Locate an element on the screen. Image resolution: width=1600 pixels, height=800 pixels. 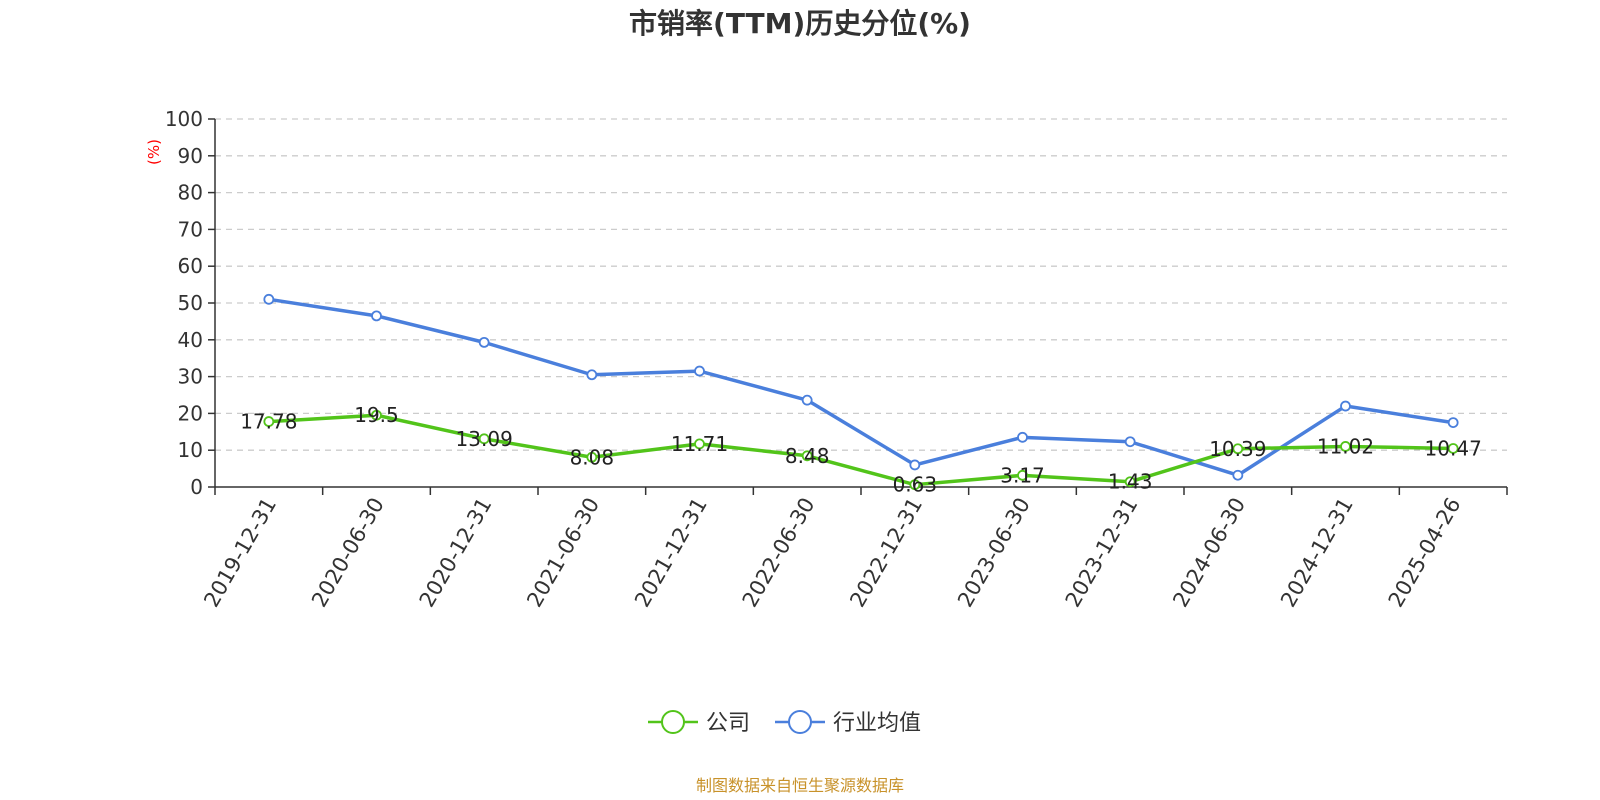
y-tick-label: 60 is located at coordinates (190, 266).